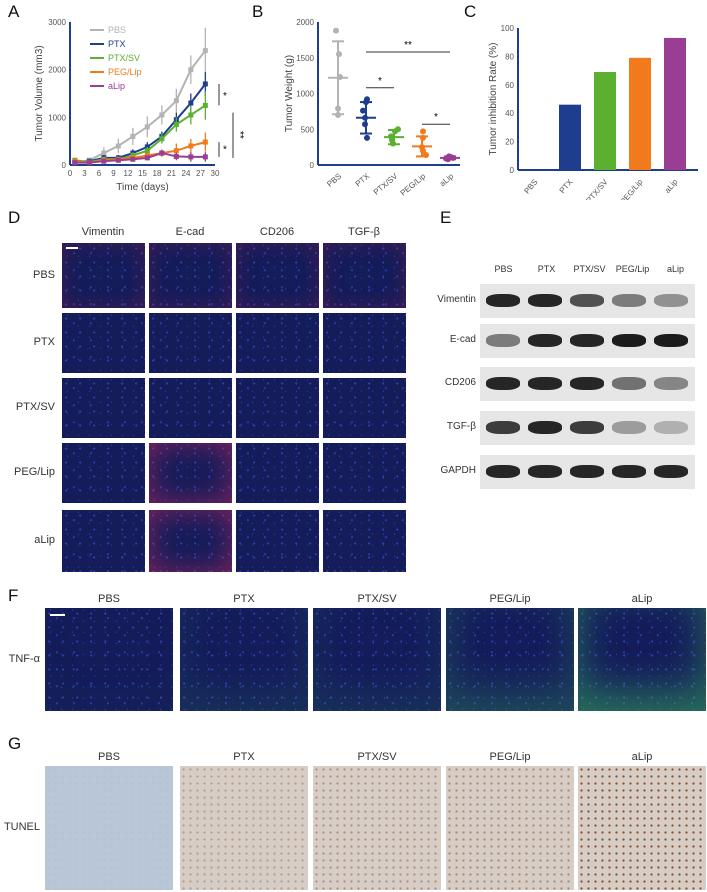 This screenshot has width=707, height=892. I want to click on y-tick-label: 20, so click(509, 142).